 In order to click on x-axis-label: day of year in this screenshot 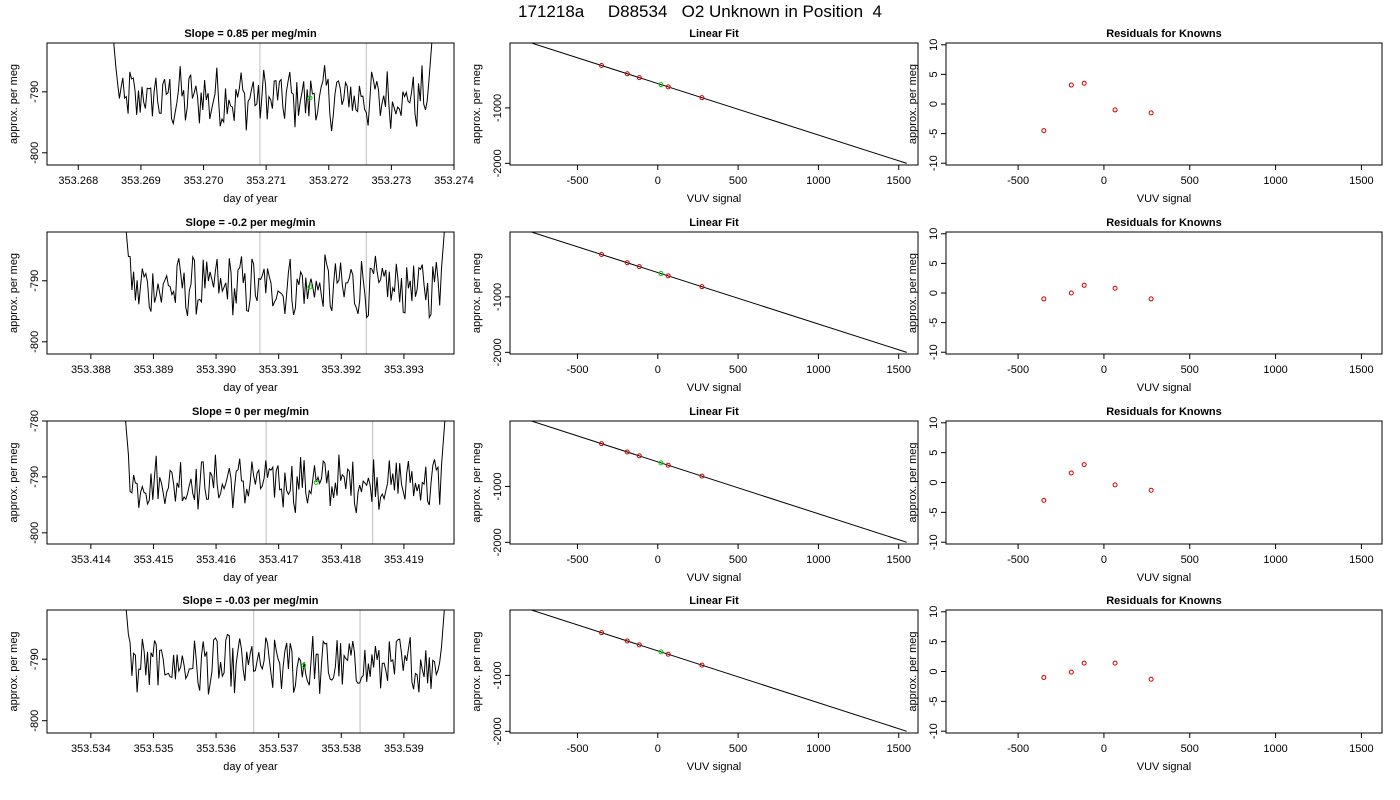, I will do `click(250, 199)`.